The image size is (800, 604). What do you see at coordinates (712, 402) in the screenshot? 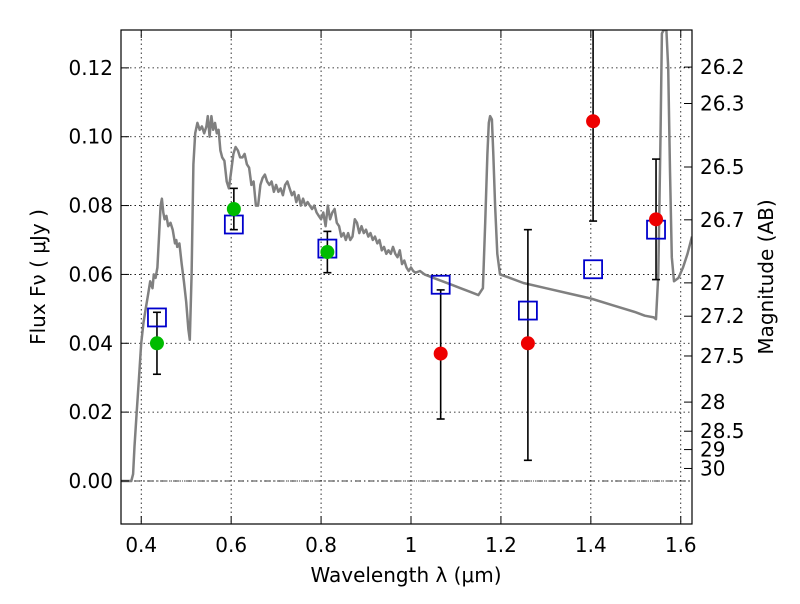
I see `magnitude-tick-label: 28` at bounding box center [712, 402].